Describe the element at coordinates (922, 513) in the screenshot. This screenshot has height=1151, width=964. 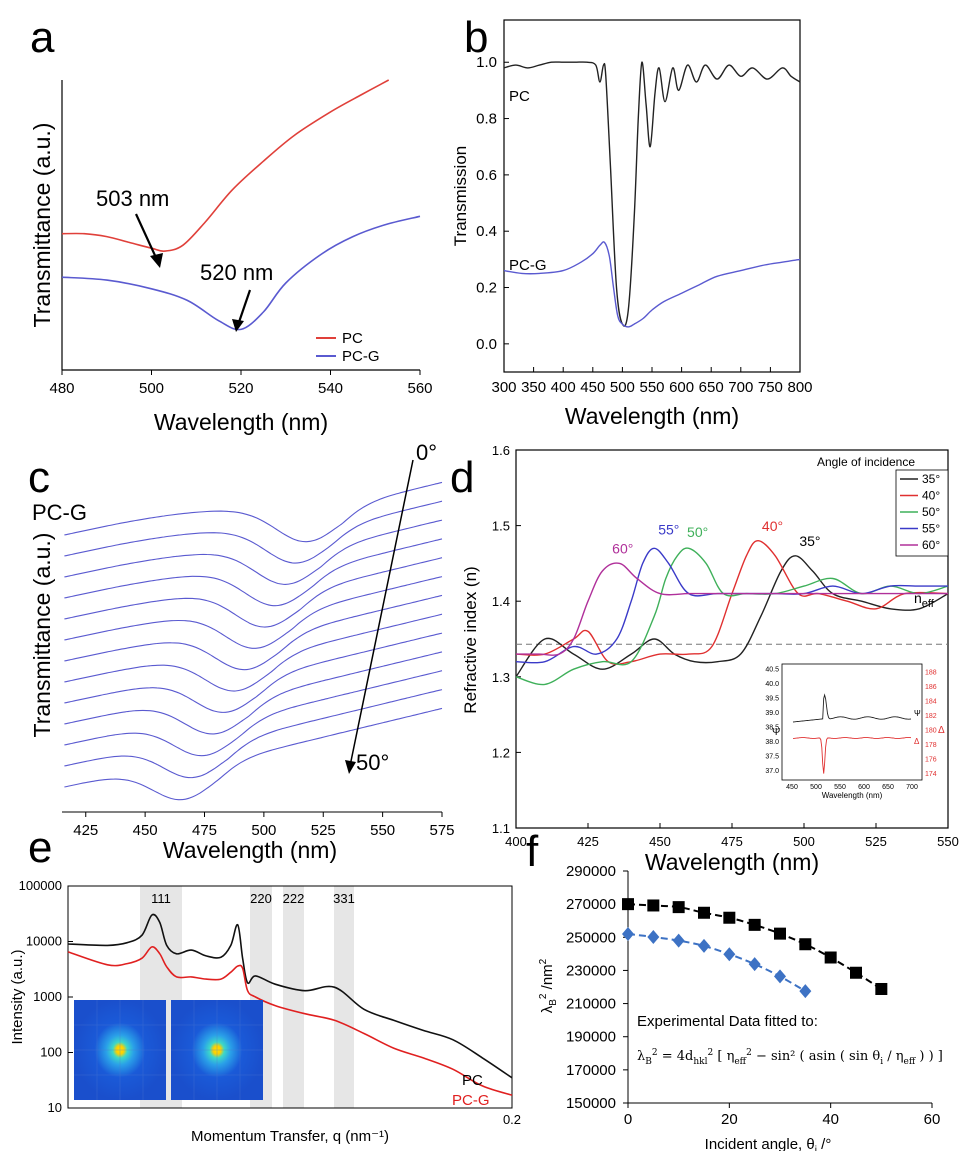
I see `panel-d-legend-box` at that location.